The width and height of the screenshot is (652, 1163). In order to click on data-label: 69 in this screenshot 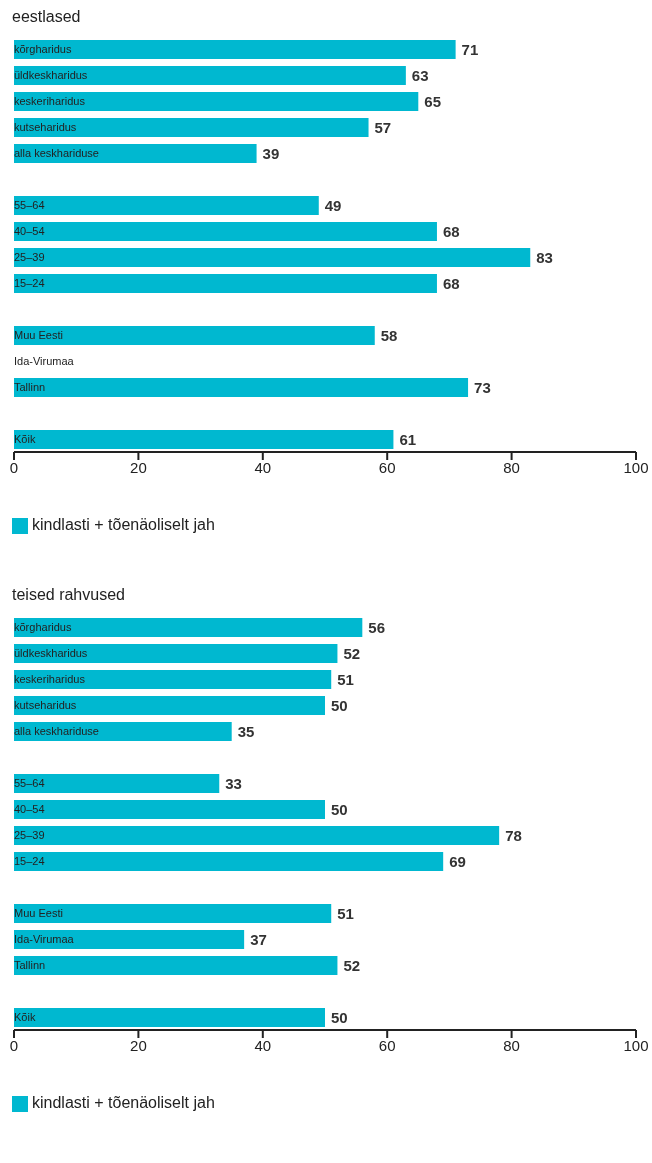, I will do `click(457, 861)`.